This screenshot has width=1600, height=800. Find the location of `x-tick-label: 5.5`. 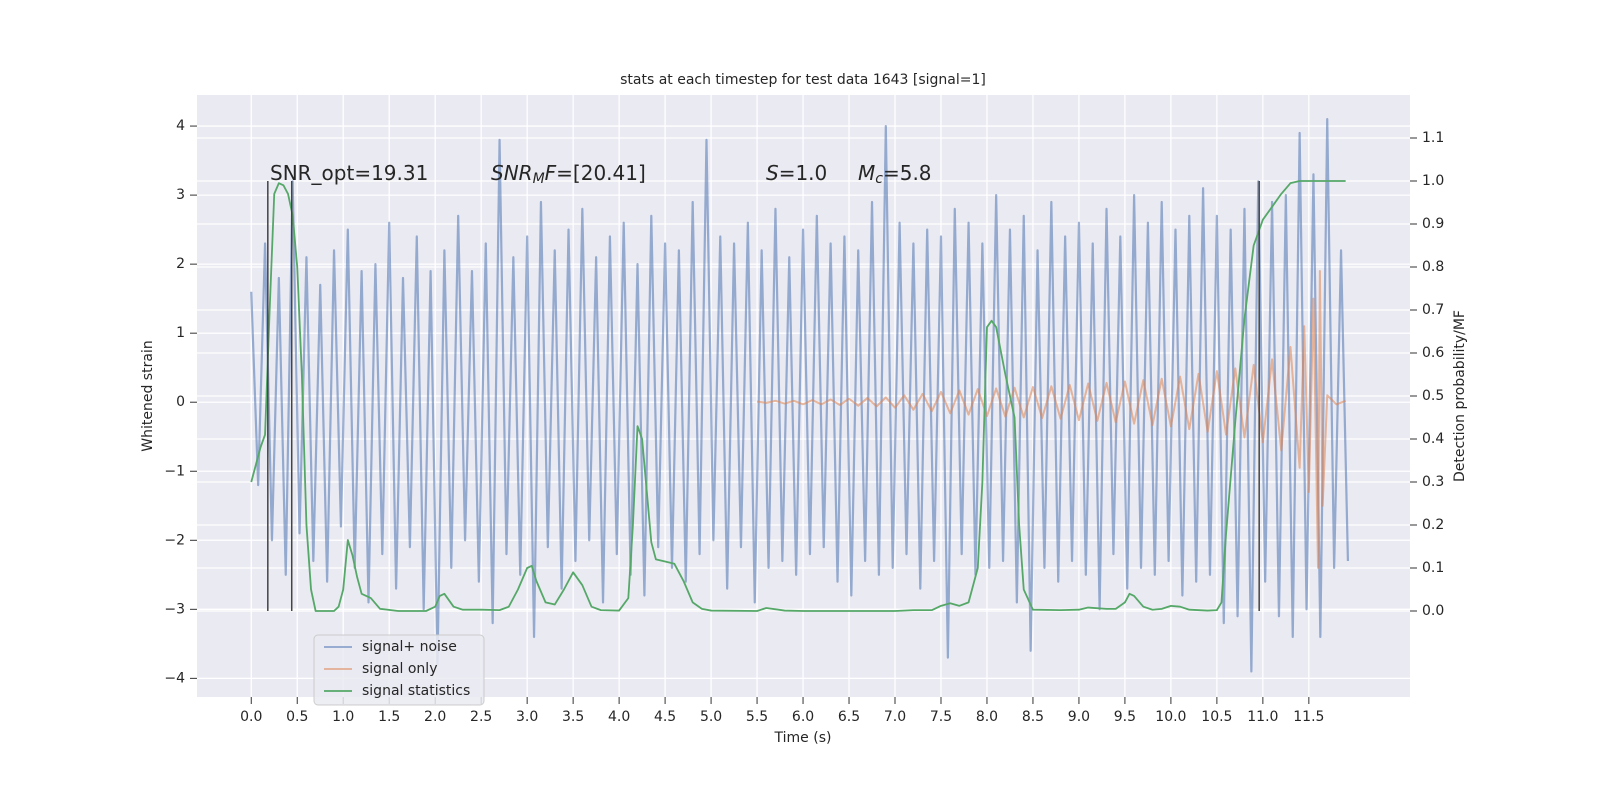

x-tick-label: 5.5 is located at coordinates (757, 717).